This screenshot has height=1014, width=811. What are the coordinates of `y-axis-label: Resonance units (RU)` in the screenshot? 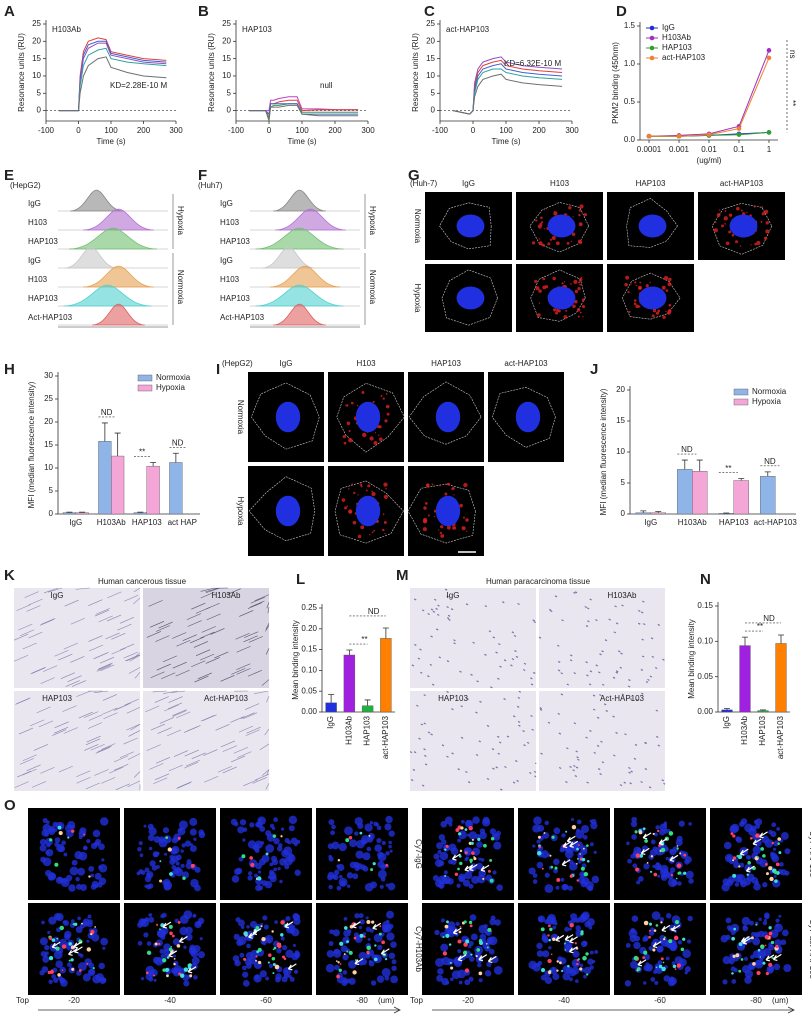 It's located at (415, 72).